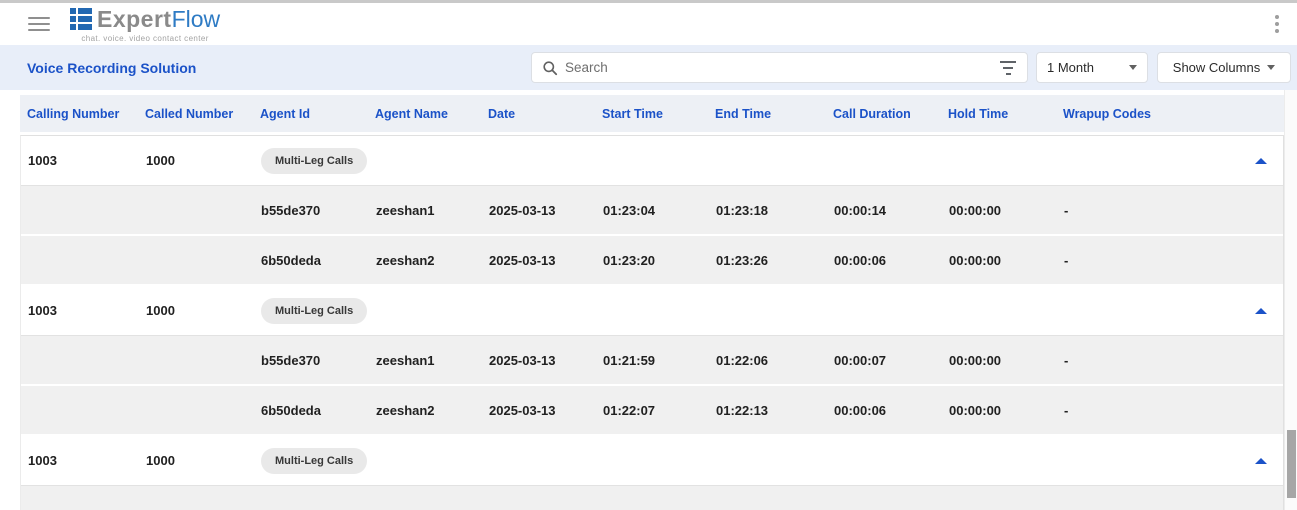  I want to click on brand-name-primary: Expert, so click(134, 18).